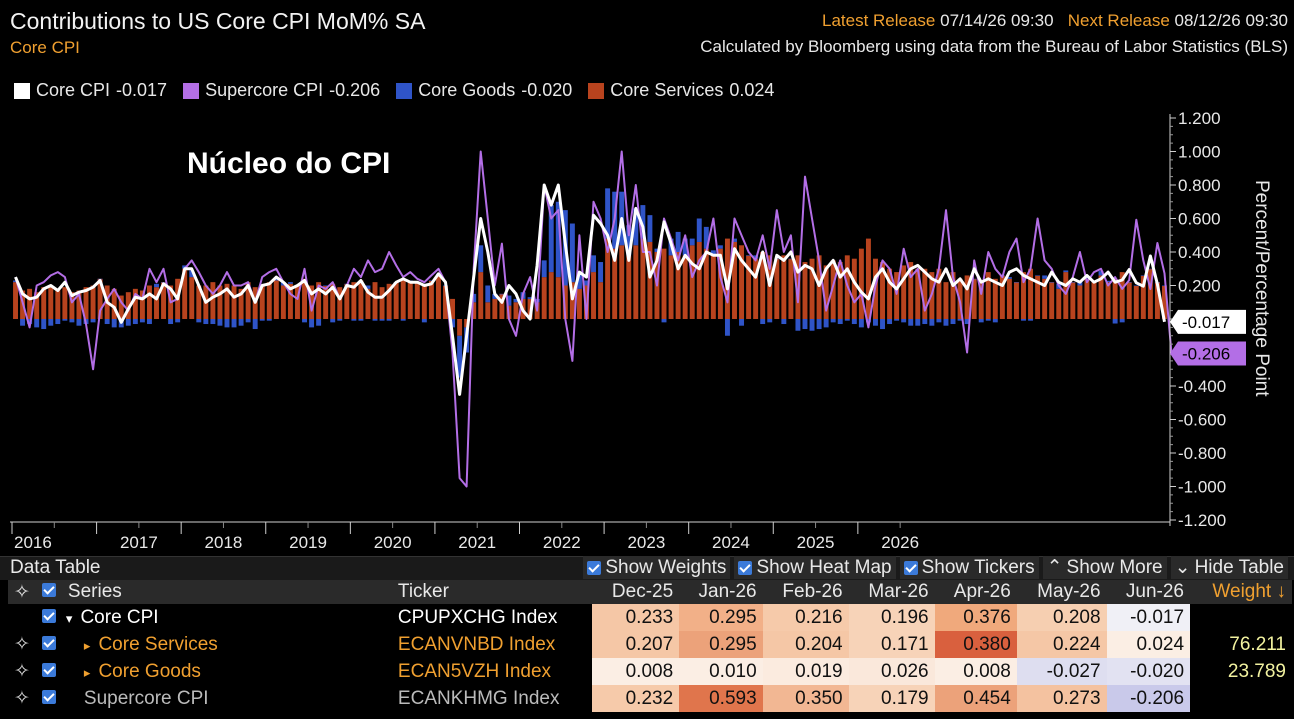 The height and width of the screenshot is (719, 1294). What do you see at coordinates (1202, 386) in the screenshot?
I see `y-tick-label: -0.400` at bounding box center [1202, 386].